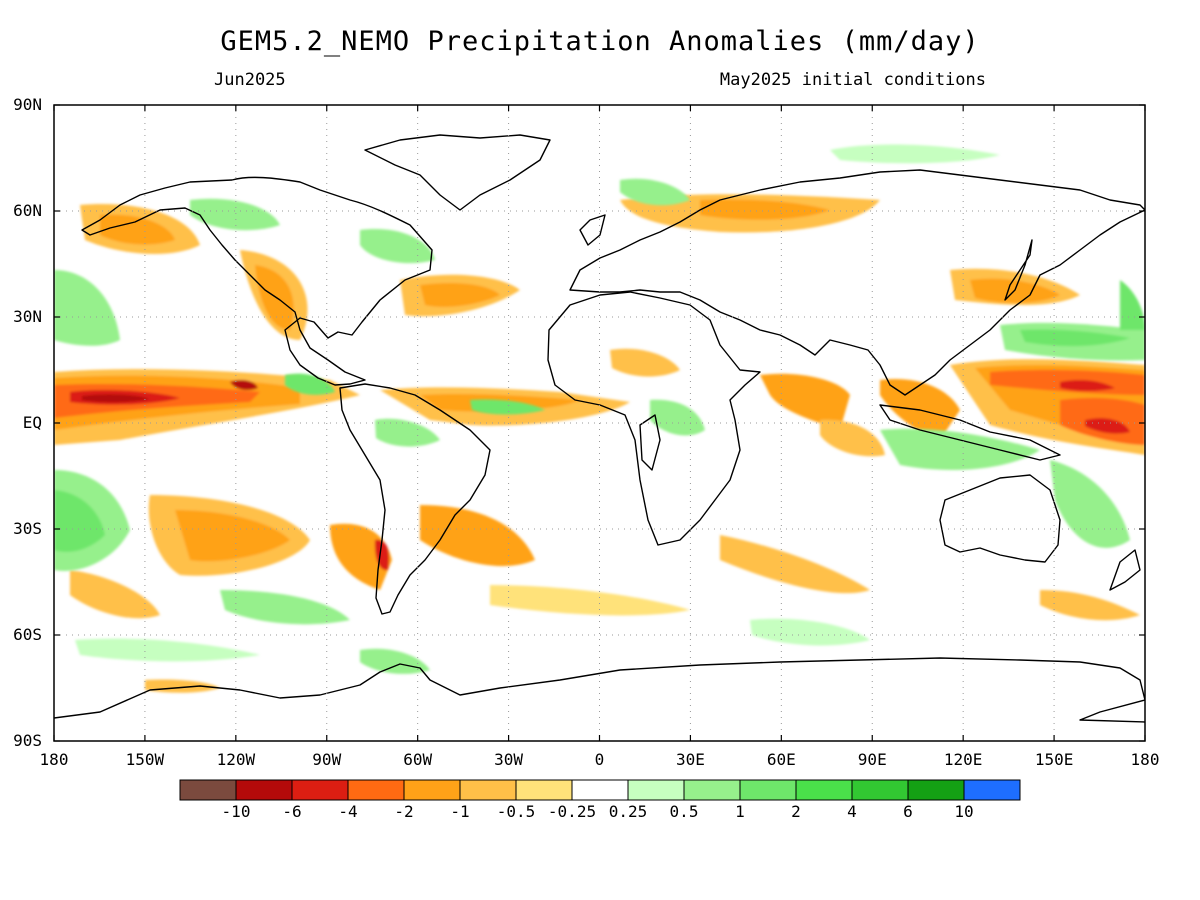 This screenshot has width=1200, height=900. I want to click on colorbar, so click(600, 790).